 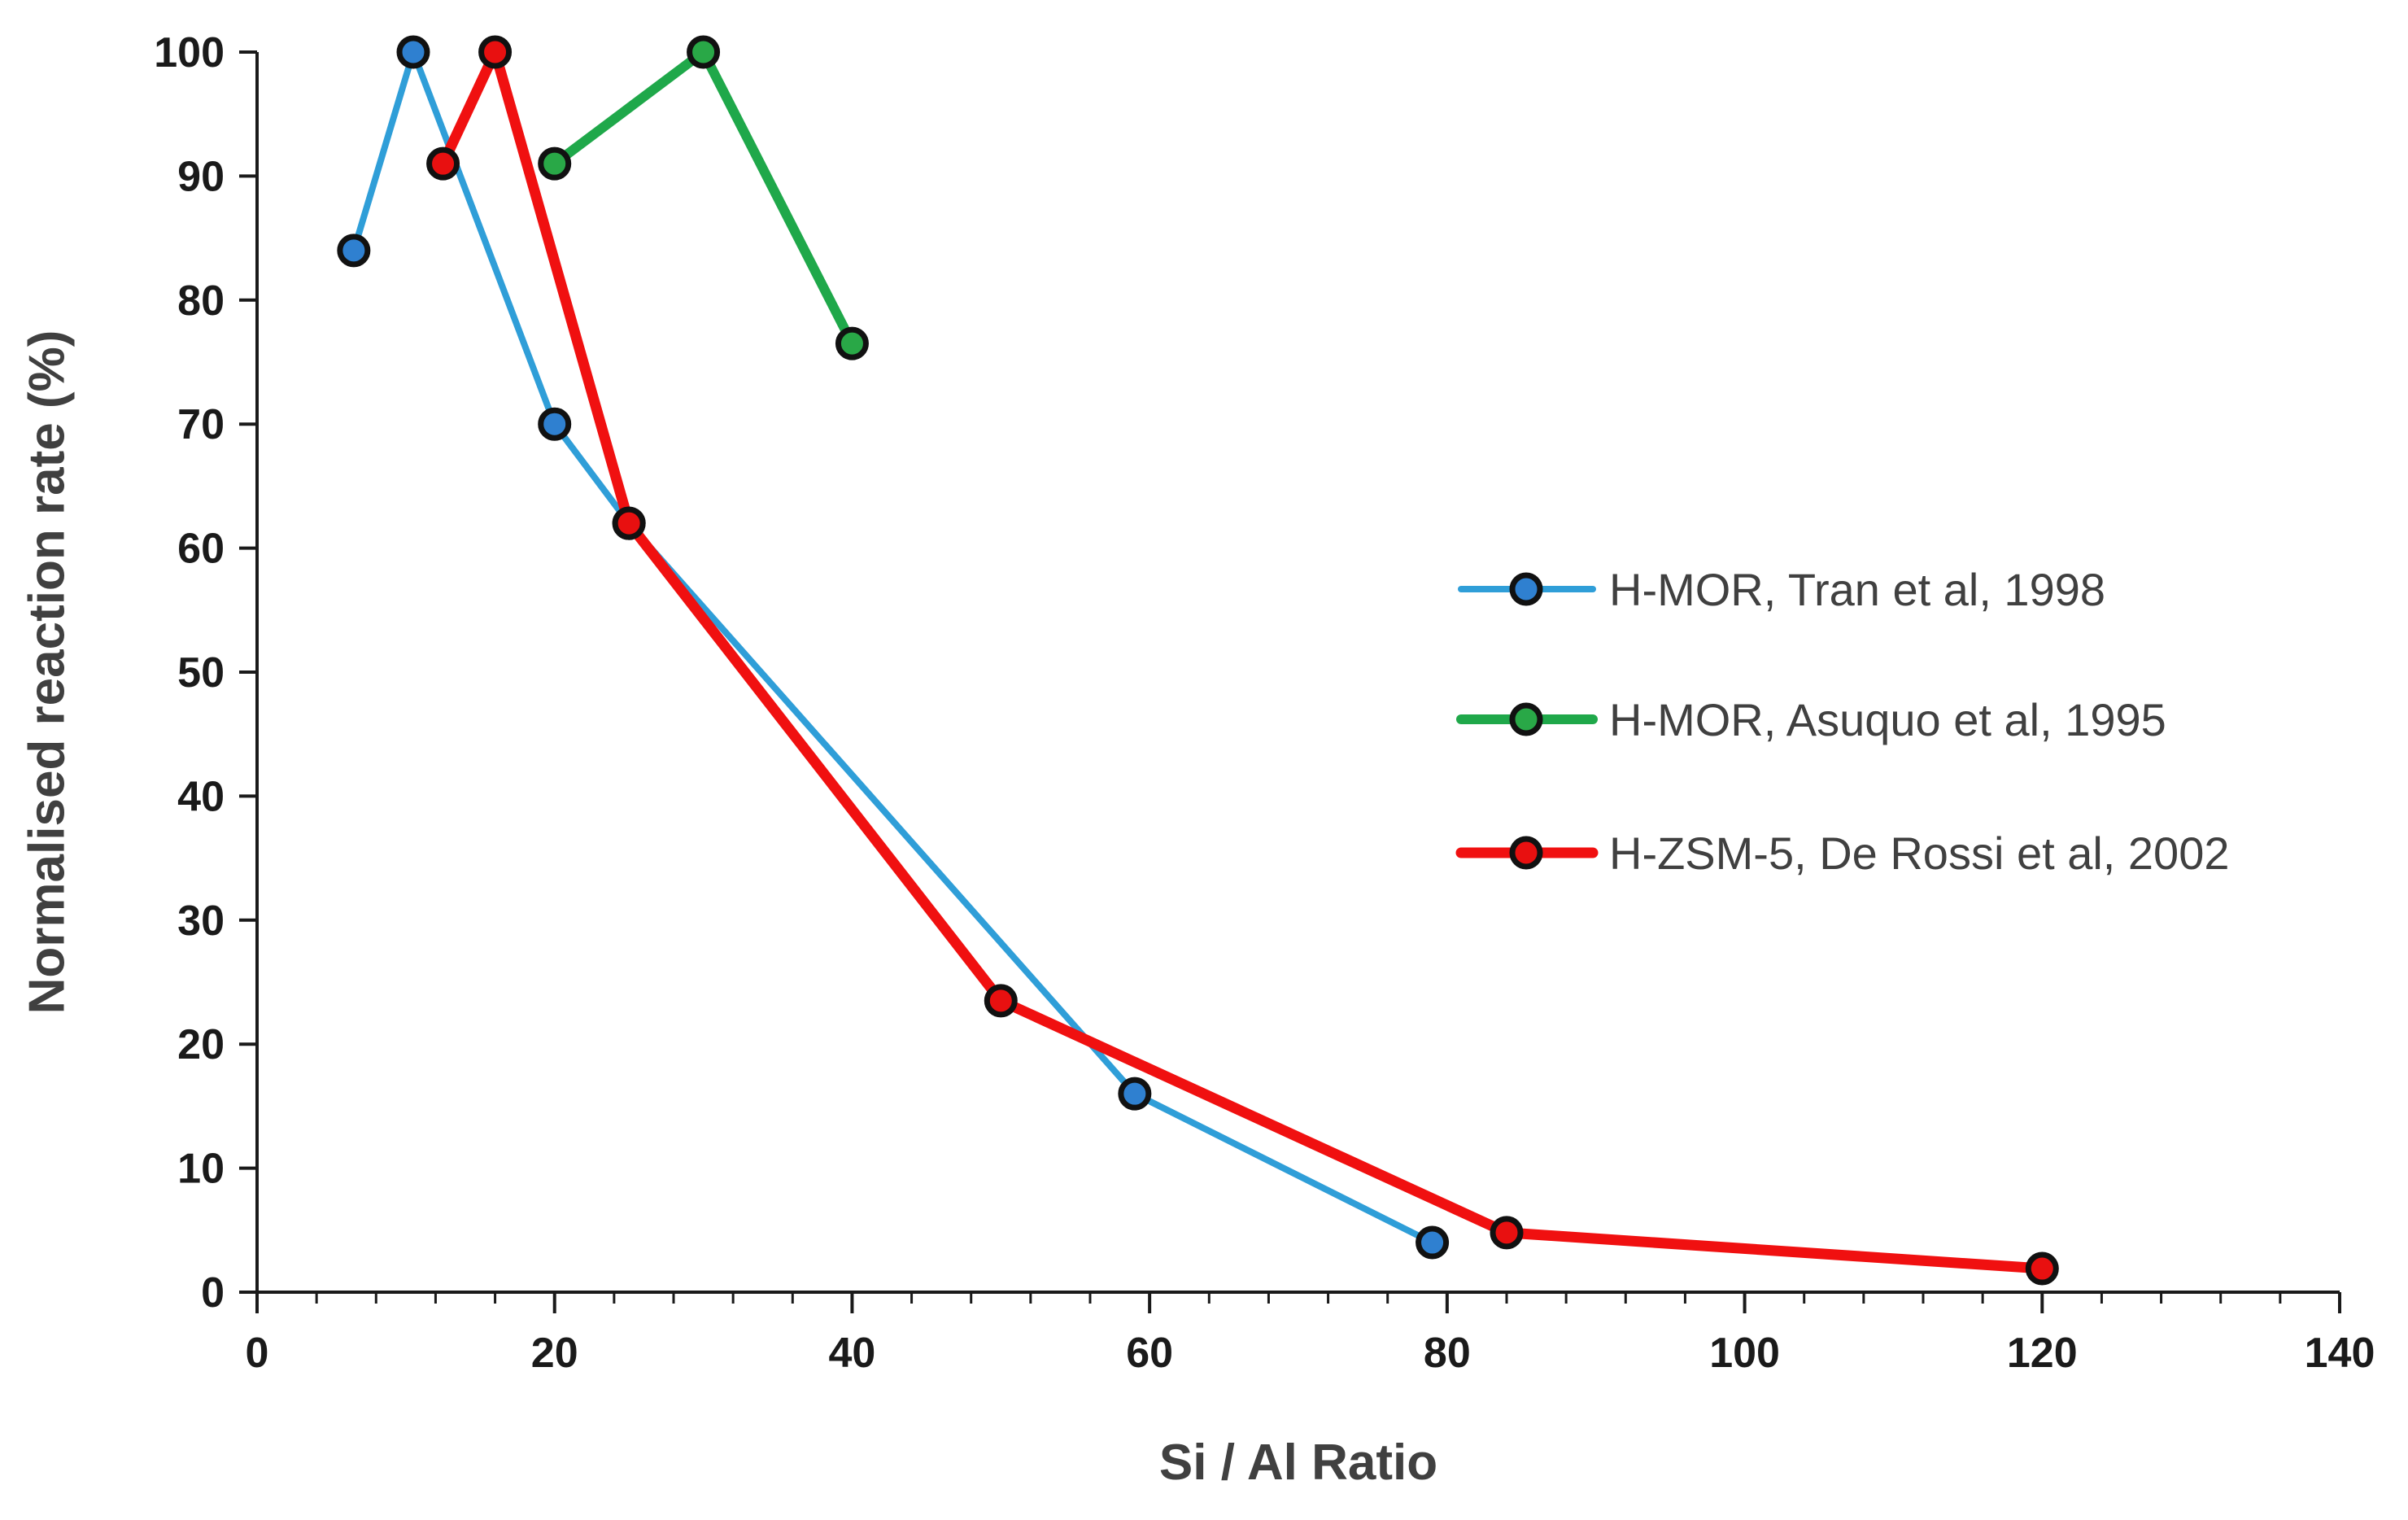 What do you see at coordinates (852, 1353) in the screenshot?
I see `x-tick-label: 40` at bounding box center [852, 1353].